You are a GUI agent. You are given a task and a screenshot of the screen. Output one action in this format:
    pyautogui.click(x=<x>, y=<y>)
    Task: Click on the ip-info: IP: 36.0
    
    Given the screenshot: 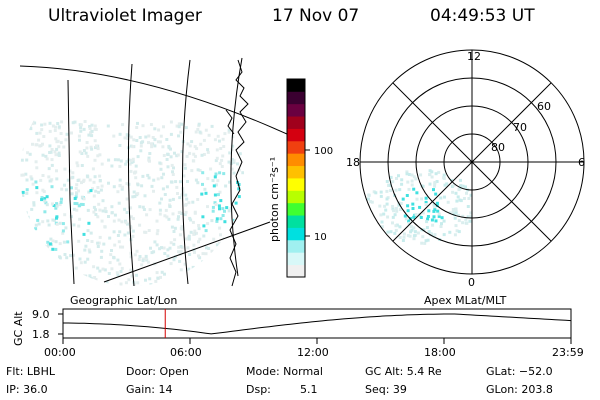 What is the action you would take?
    pyautogui.click(x=27, y=389)
    